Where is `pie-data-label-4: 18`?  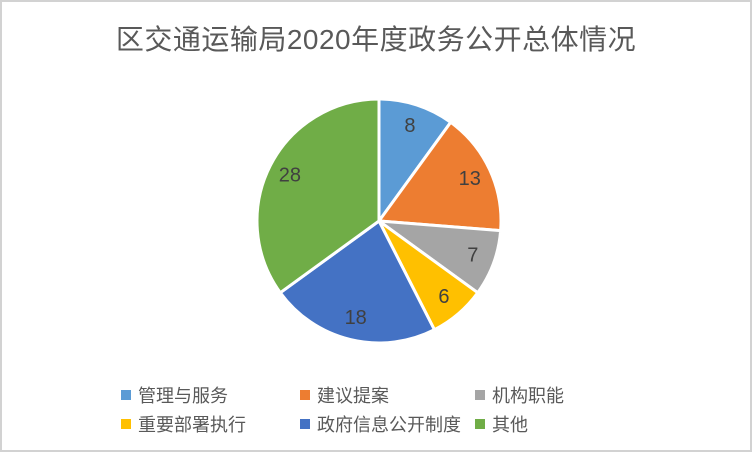
pie-data-label-4: 18 is located at coordinates (356, 318).